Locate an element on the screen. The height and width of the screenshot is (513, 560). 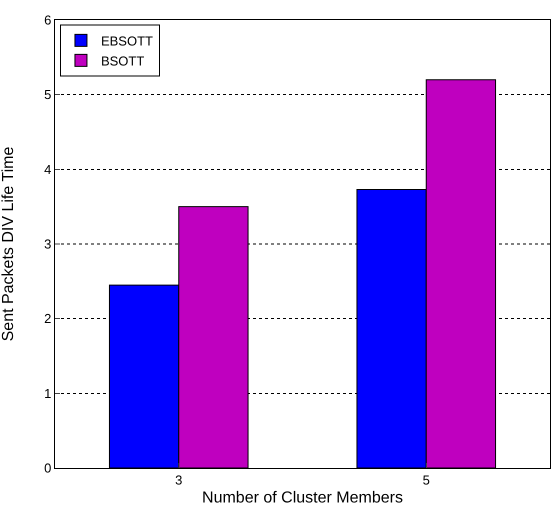
legend-label: EBSOTT is located at coordinates (127, 41).